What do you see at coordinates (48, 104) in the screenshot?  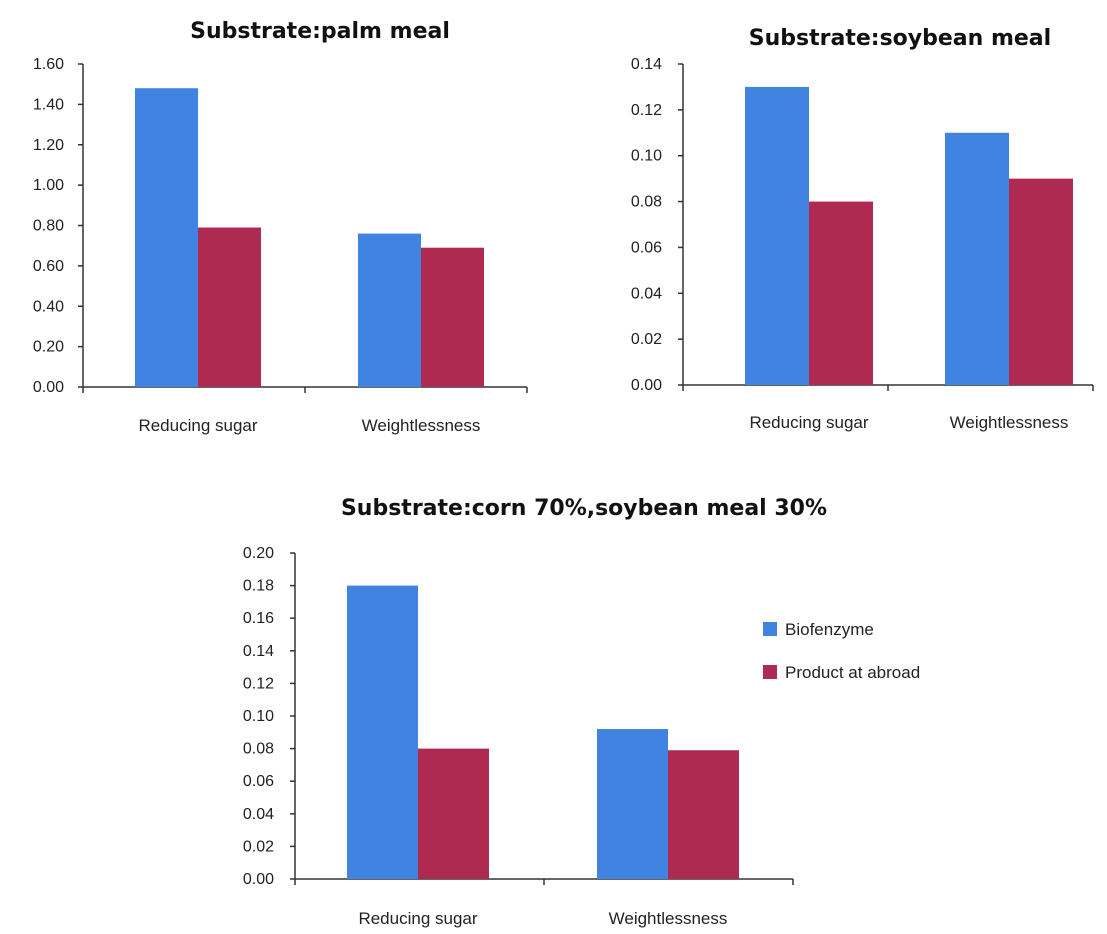 I see `y-tick-label: 1.40` at bounding box center [48, 104].